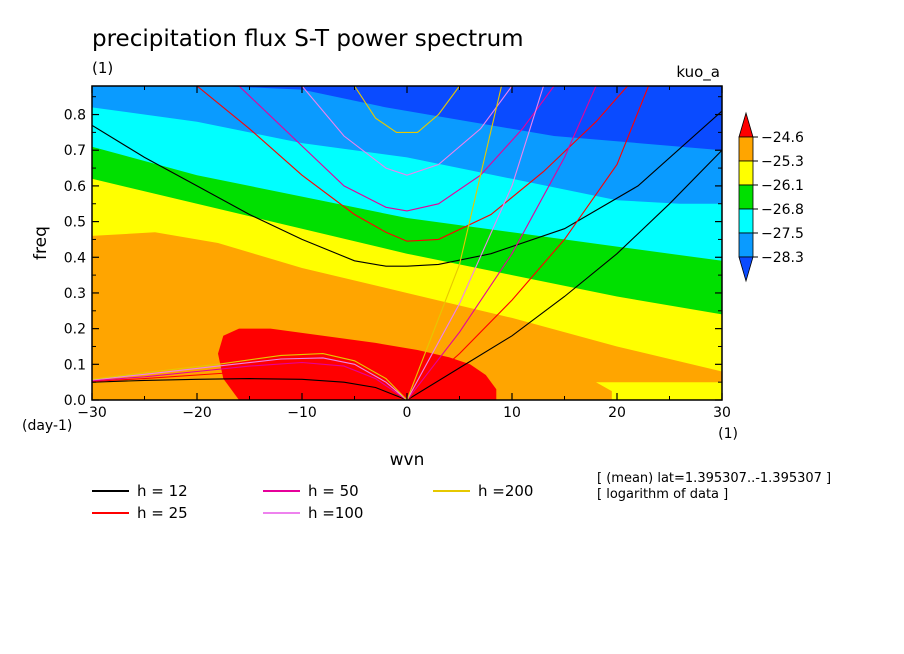 The width and height of the screenshot is (904, 654). I want to click on legend: h = 12 h = 25 h = 50 h =100 h =200, so click(312, 502).